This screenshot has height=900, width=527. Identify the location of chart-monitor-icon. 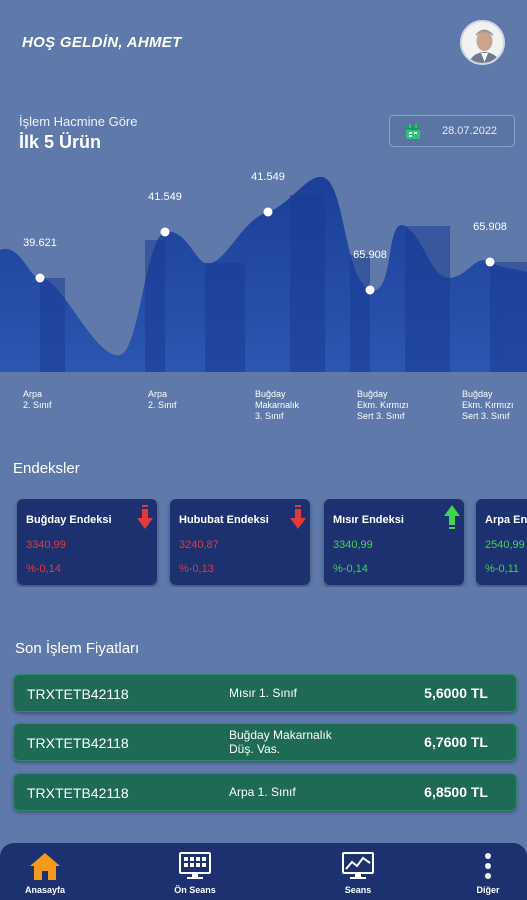
(358, 865).